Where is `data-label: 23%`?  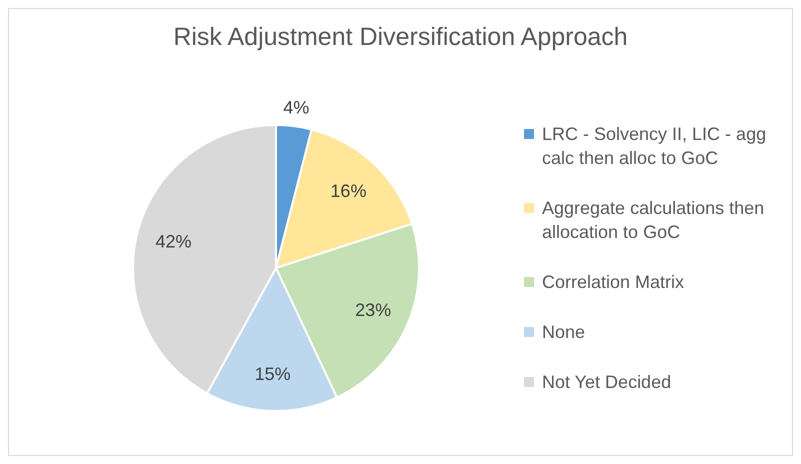
data-label: 23% is located at coordinates (373, 310).